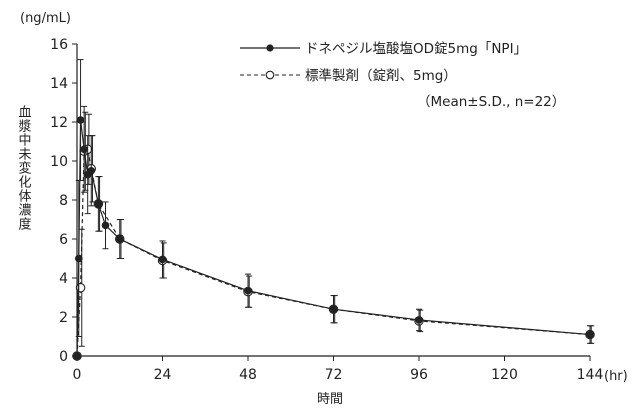 The image size is (644, 412). I want to click on legend-label-npi: ドネペジル塩酸塩OD錠5mg「NPI」, so click(416, 49).